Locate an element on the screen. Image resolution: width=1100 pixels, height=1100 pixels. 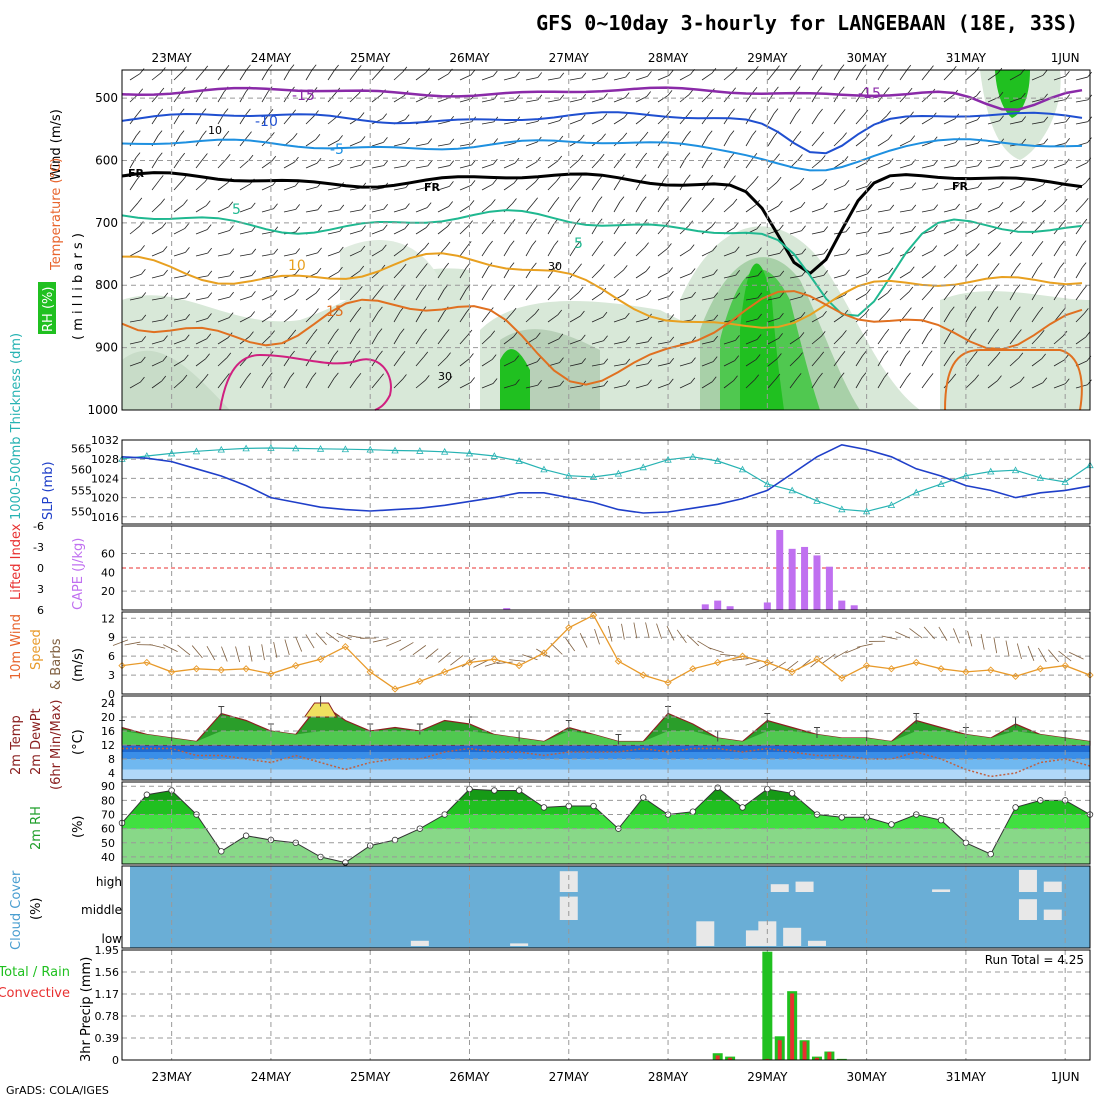
temperature-contour is located at coordinates (602, 133).